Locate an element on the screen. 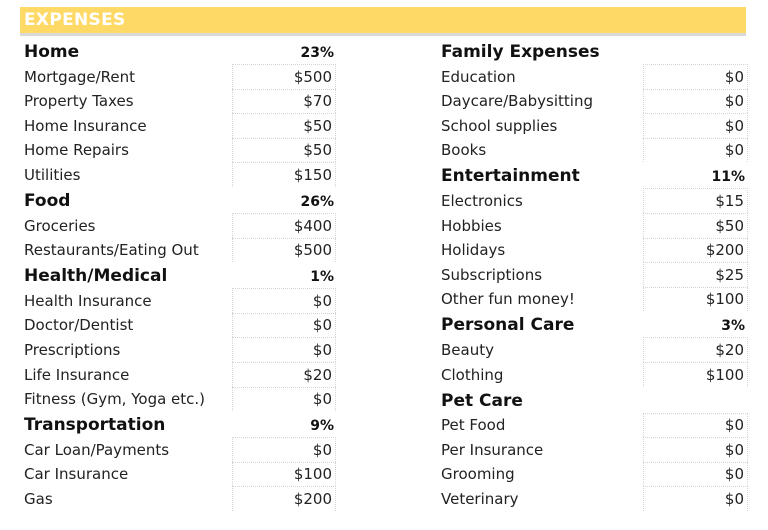  expense-label: Health Insurance is located at coordinates (88, 300).